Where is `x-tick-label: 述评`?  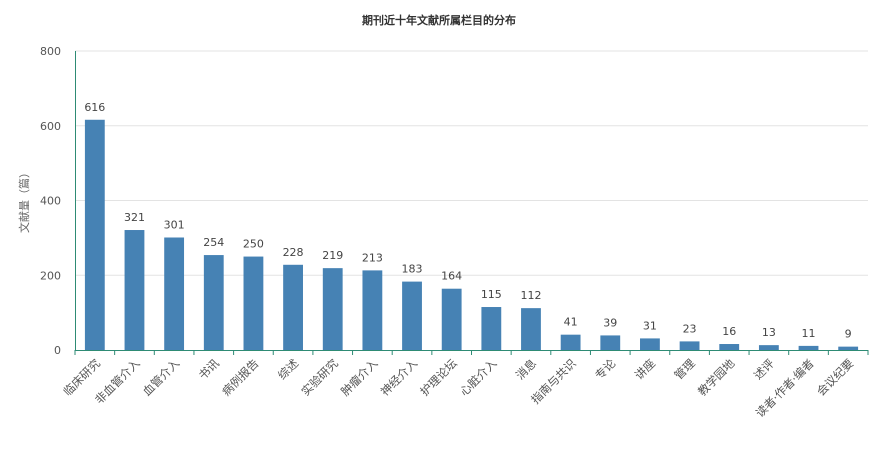
x-tick-label: 述评 is located at coordinates (764, 369).